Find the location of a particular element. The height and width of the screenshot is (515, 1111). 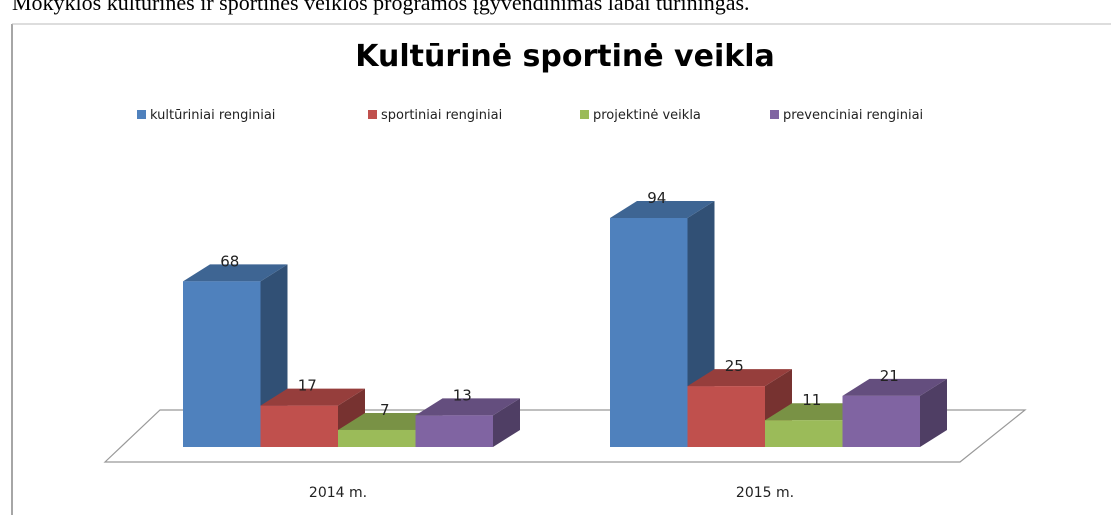

data-label: 94 is located at coordinates (656, 198).